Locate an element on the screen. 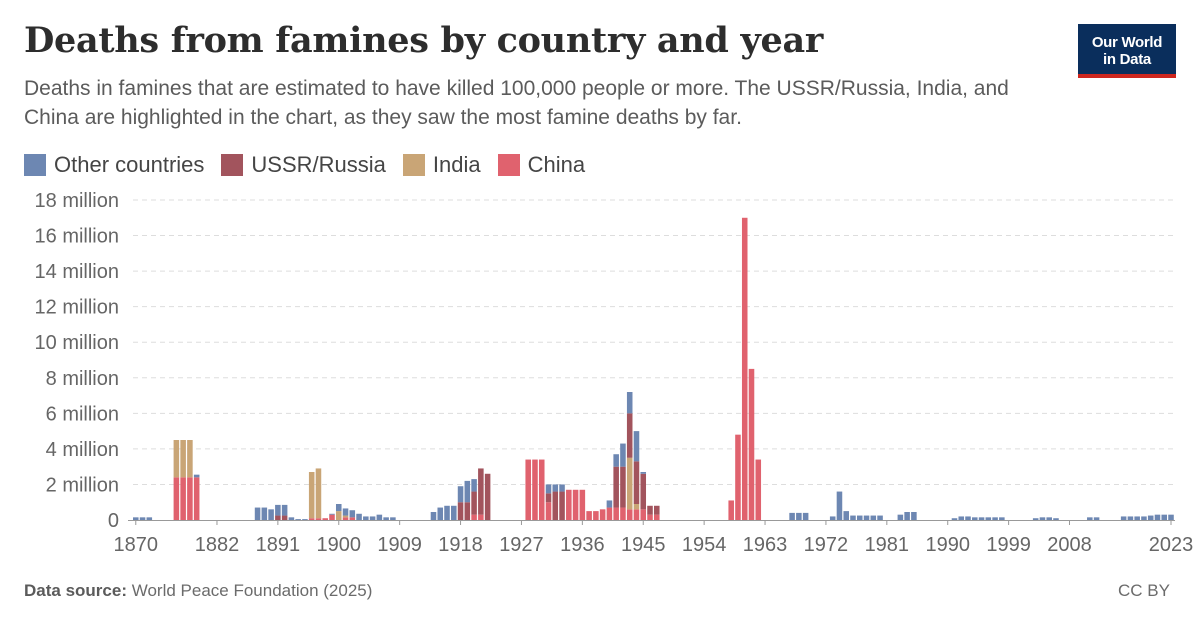 The width and height of the screenshot is (1200, 627). license-link: CC BY is located at coordinates (1144, 590).